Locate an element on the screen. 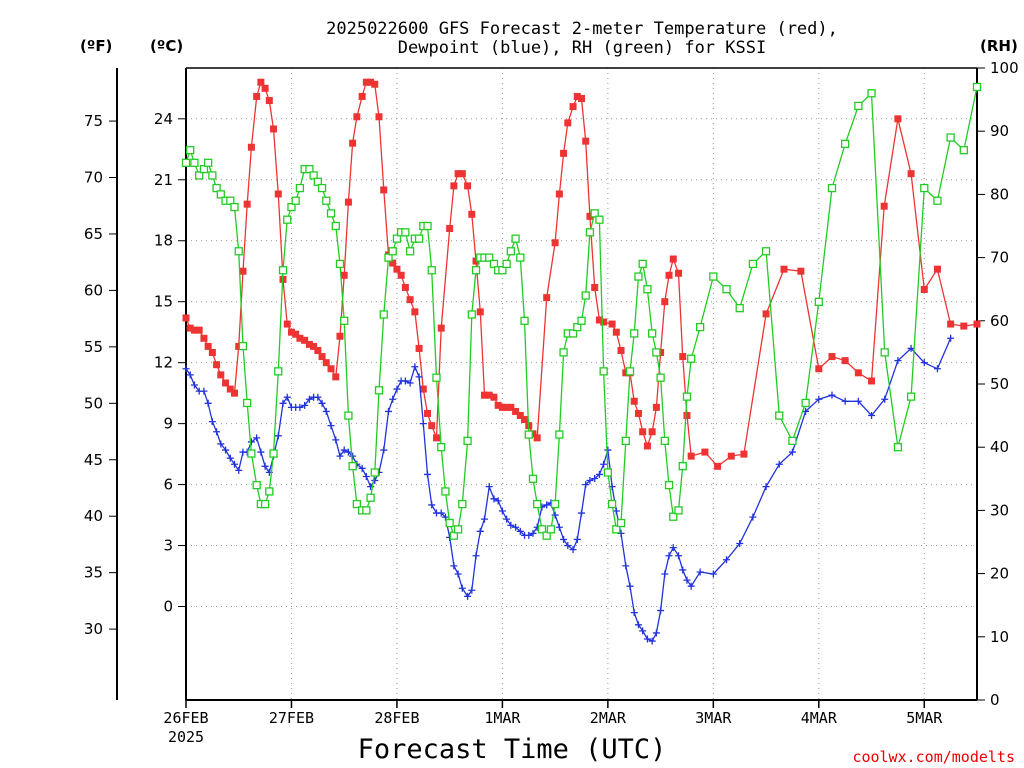  x-tick-label: 27FEB is located at coordinates (291, 718).